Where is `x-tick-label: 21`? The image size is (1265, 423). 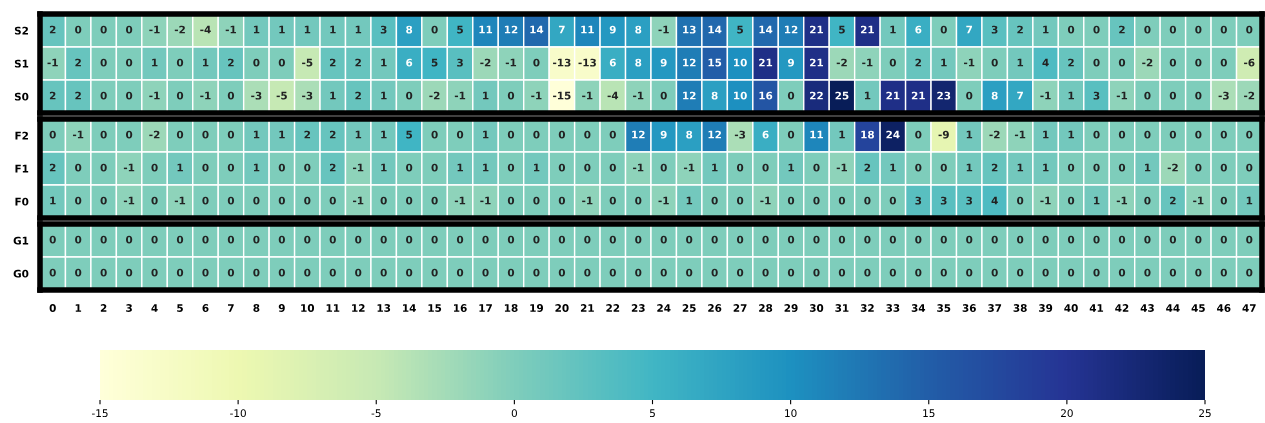
x-tick-label: 21 is located at coordinates (587, 308).